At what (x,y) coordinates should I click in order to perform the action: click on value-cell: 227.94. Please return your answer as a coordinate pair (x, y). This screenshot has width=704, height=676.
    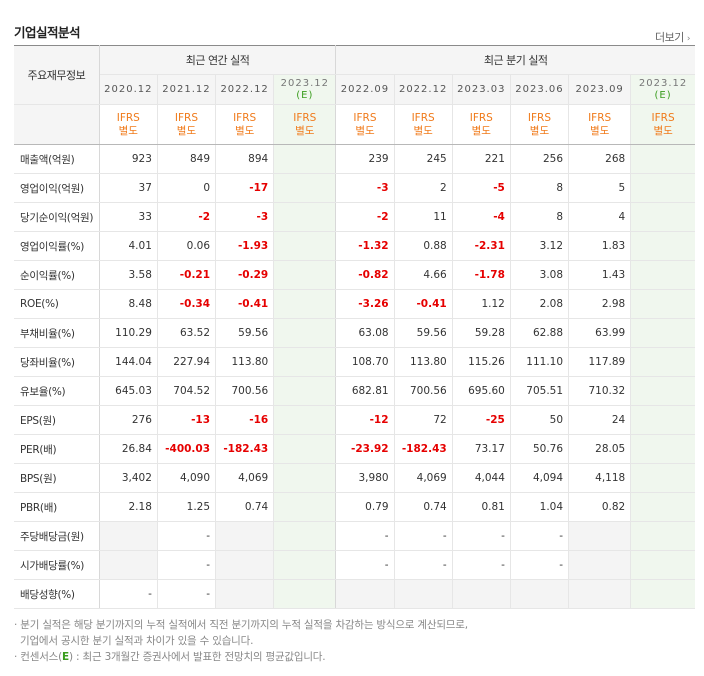
    Looking at the image, I should click on (186, 362).